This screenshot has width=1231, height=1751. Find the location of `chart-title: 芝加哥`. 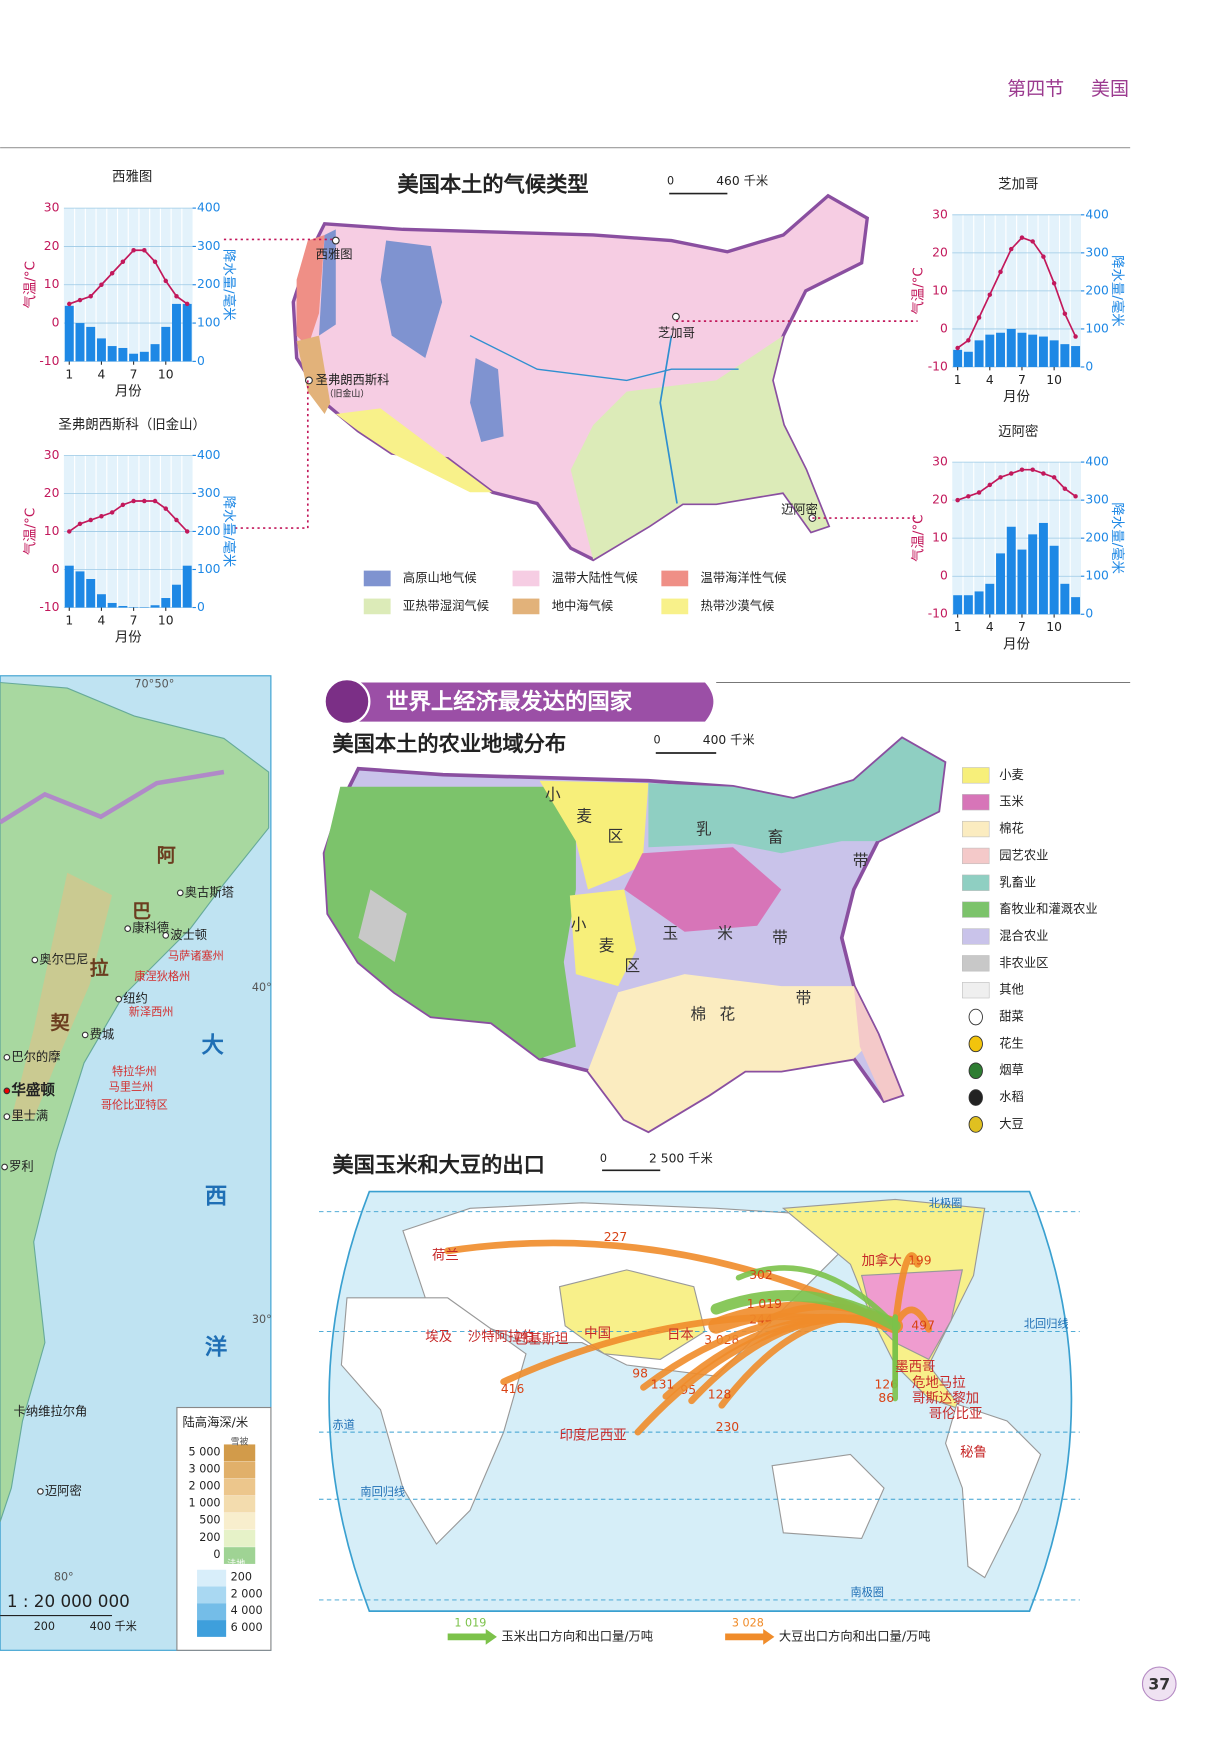

chart-title: 芝加哥 is located at coordinates (1018, 185).